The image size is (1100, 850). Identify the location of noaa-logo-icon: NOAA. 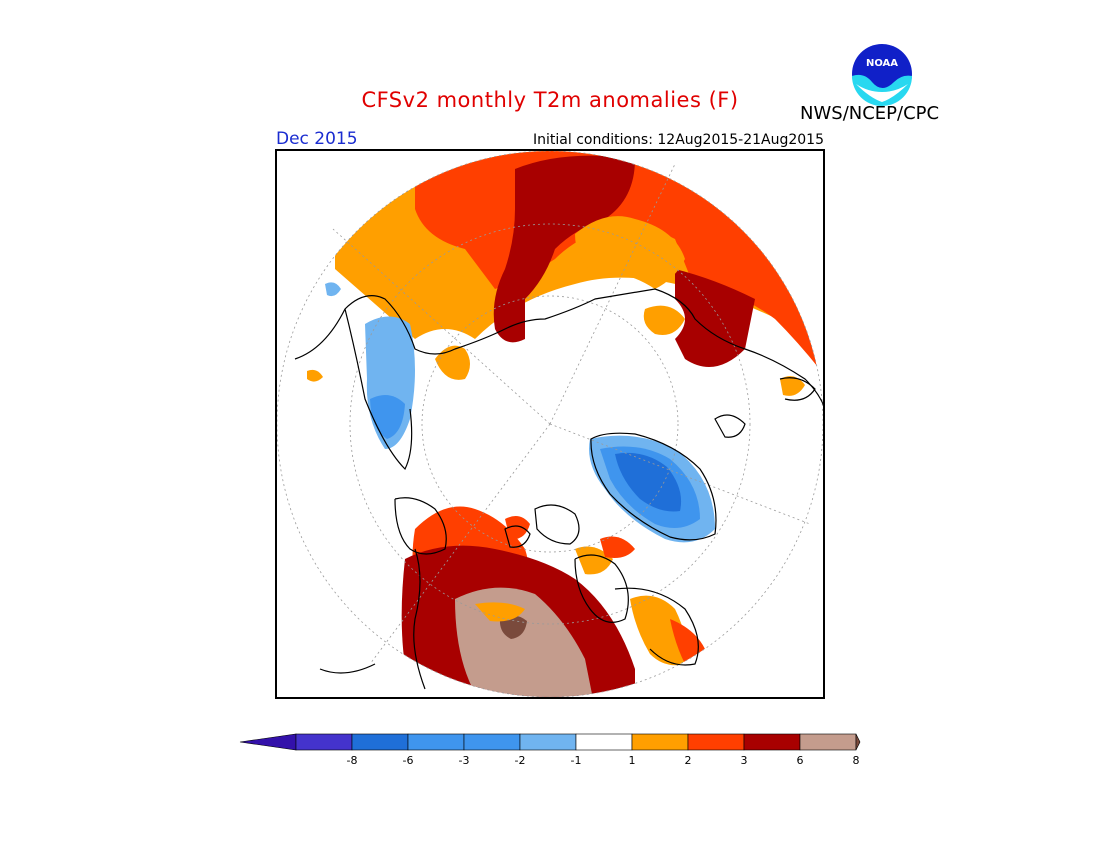
(882, 74).